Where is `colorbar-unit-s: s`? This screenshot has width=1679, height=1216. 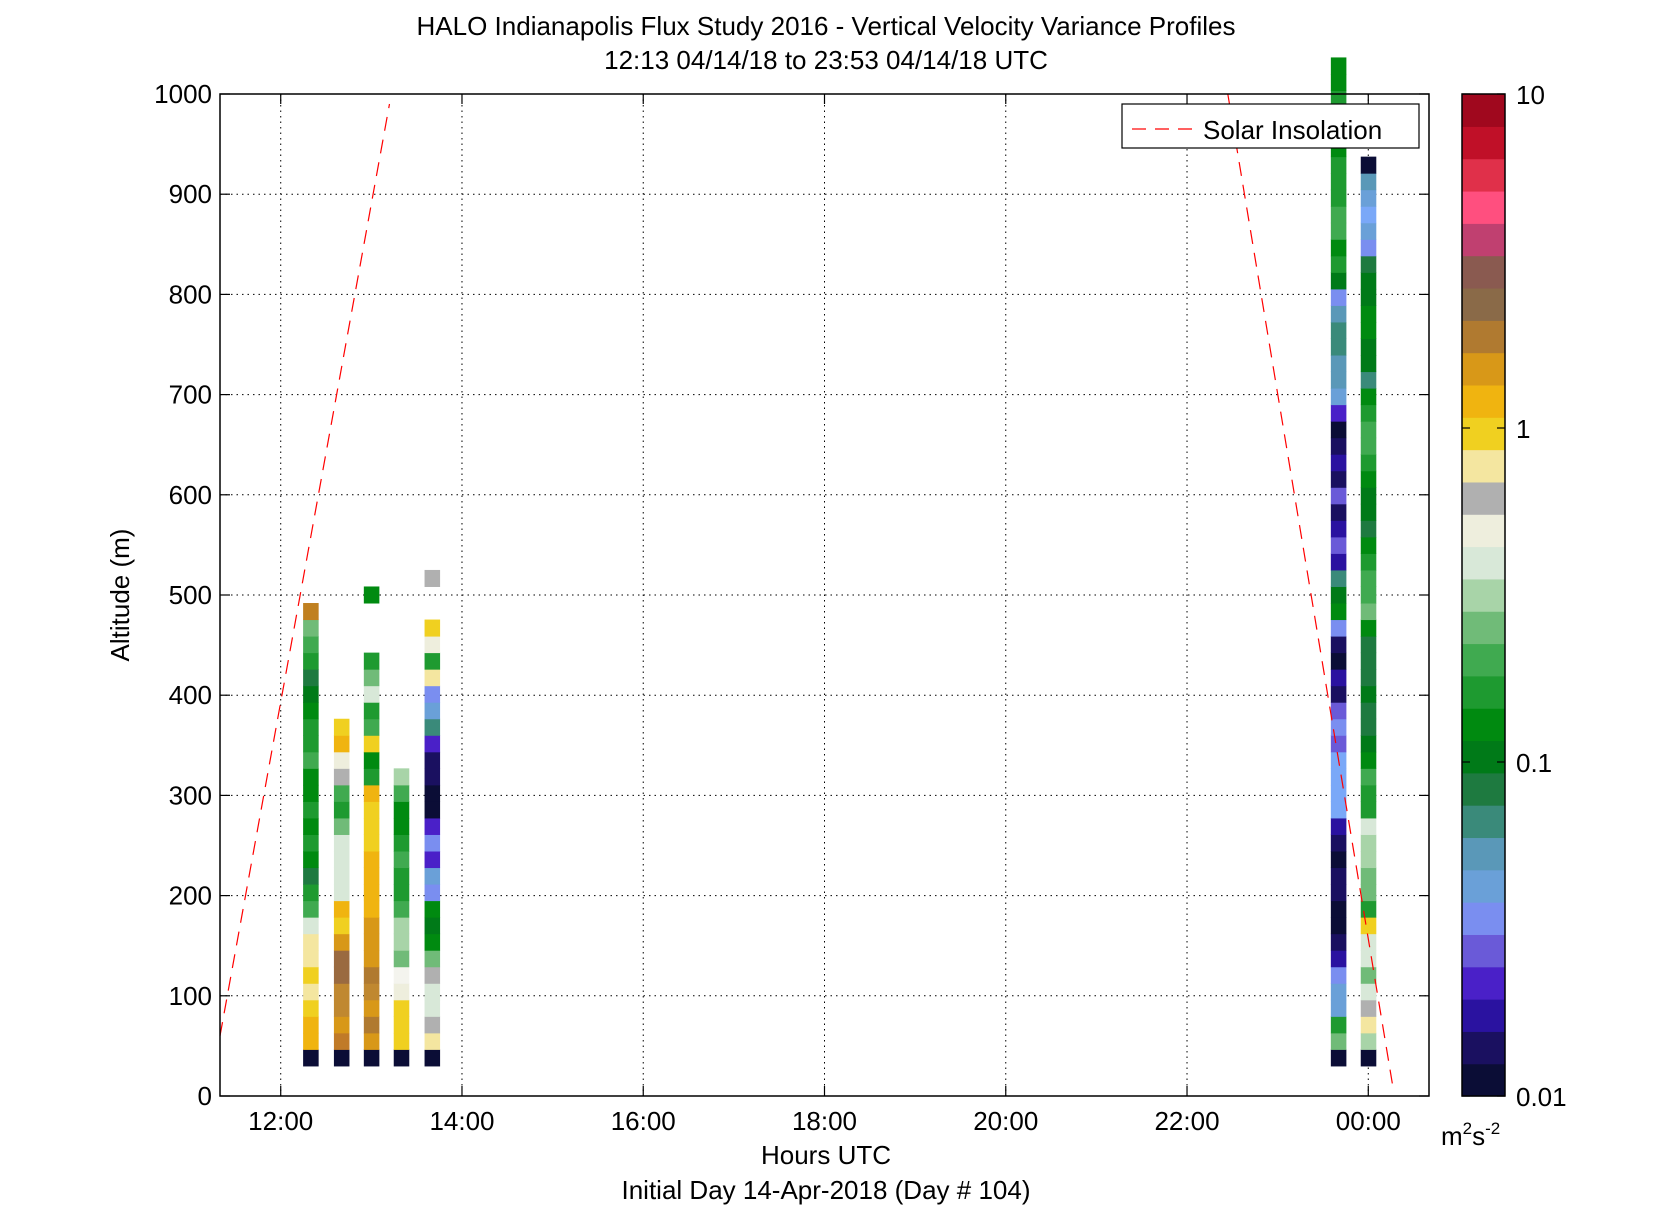 colorbar-unit-s: s is located at coordinates (1478, 1136).